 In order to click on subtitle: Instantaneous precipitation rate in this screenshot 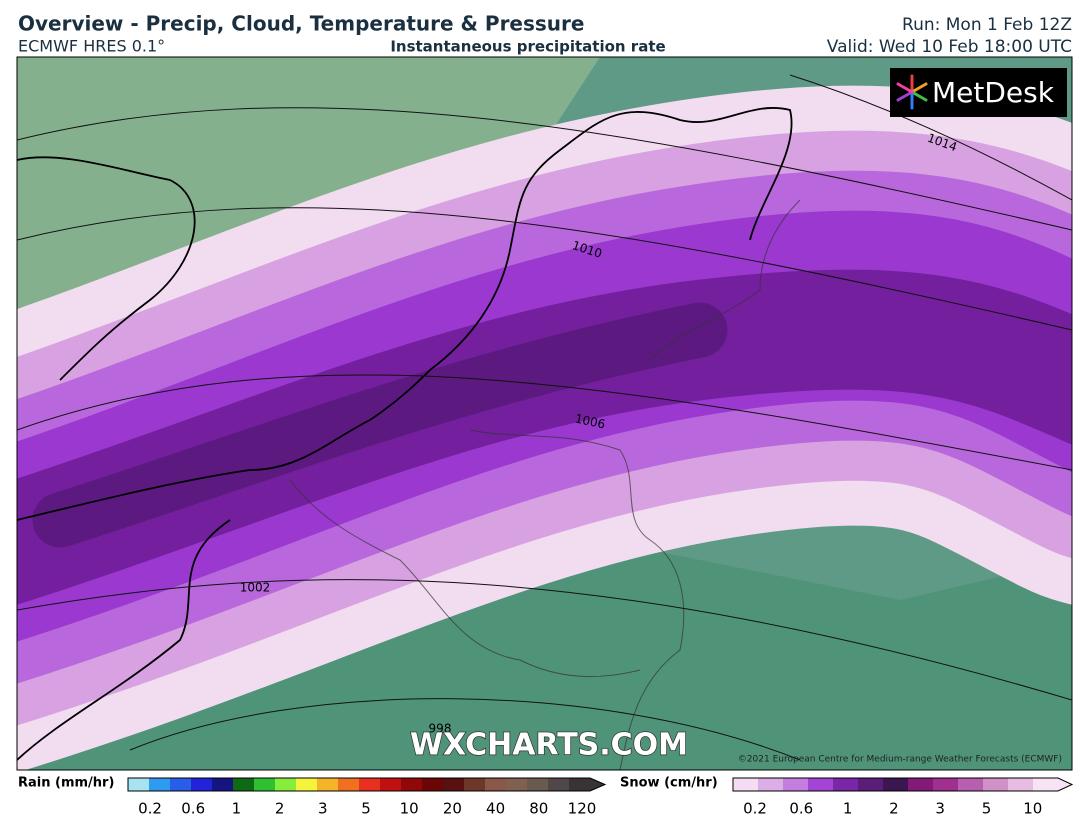, I will do `click(527, 47)`.